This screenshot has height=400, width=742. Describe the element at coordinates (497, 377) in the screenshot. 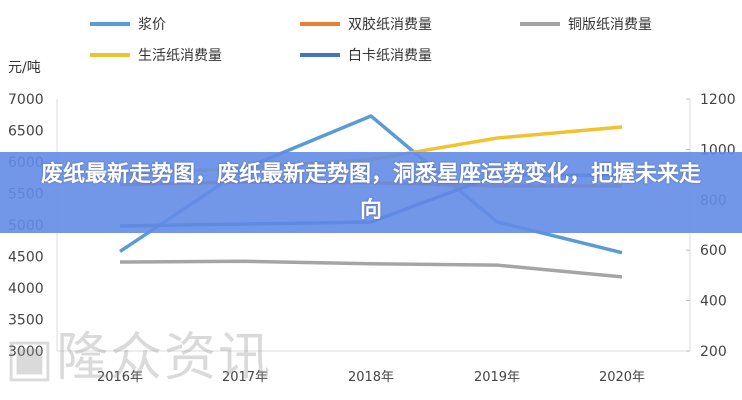

I see `x-tick-label: 2019年` at that location.